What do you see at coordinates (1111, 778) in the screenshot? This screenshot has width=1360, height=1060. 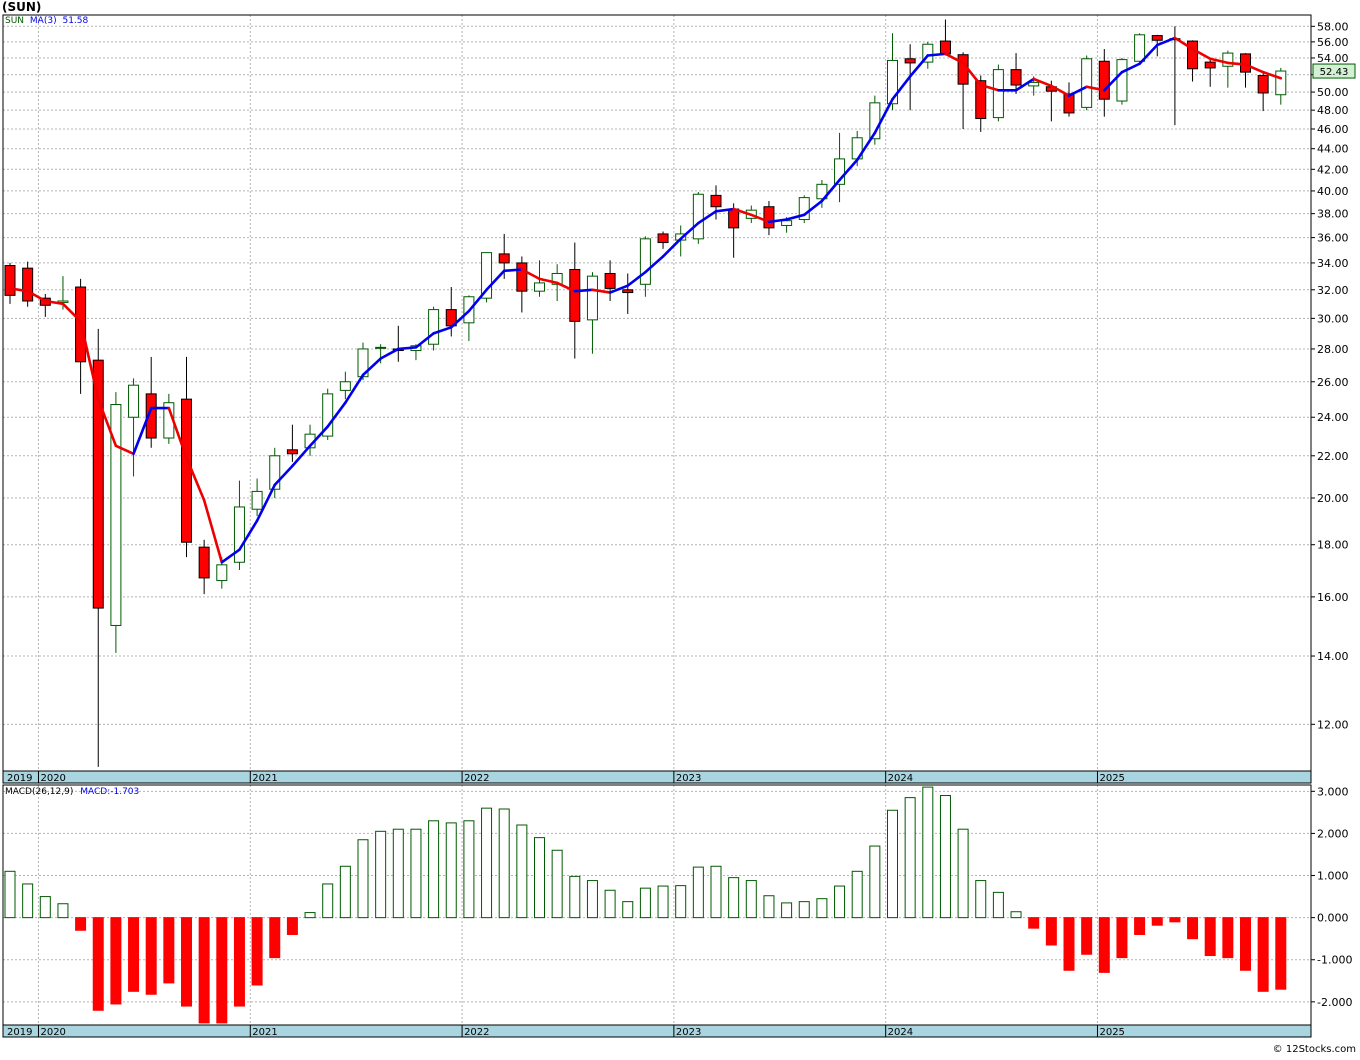 I see `price-x-axis-label: 2025` at bounding box center [1111, 778].